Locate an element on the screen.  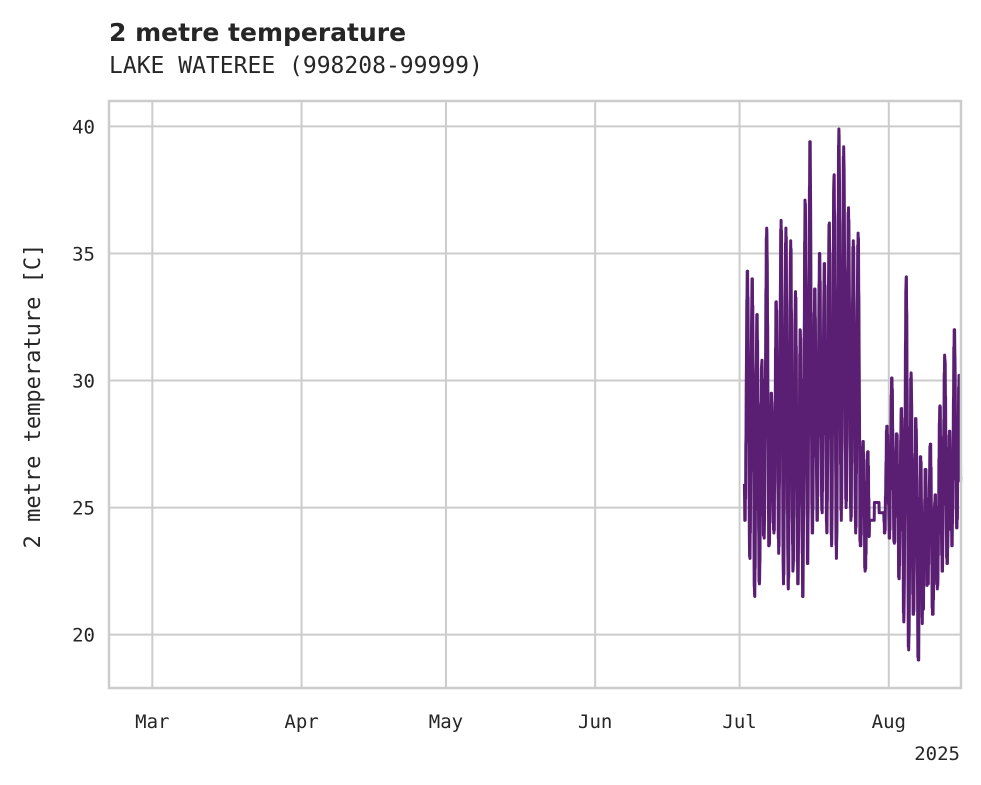
y-tick-label-20: 20 is located at coordinates (83, 636).